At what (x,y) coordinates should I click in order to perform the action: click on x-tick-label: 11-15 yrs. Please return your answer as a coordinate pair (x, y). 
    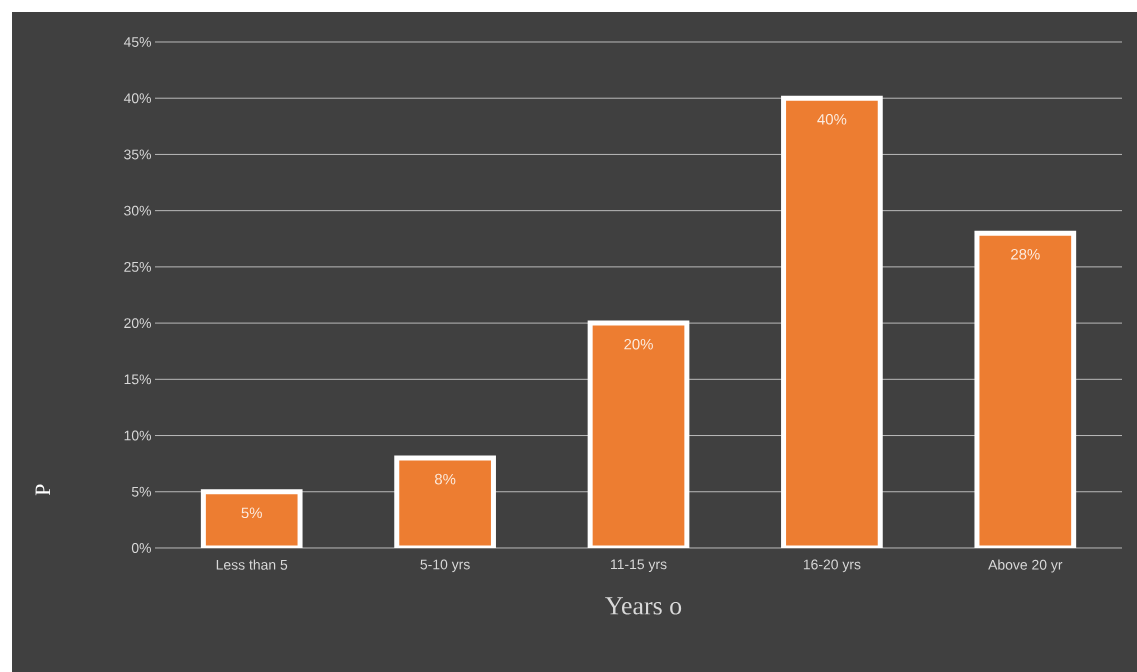
    Looking at the image, I should click on (639, 565).